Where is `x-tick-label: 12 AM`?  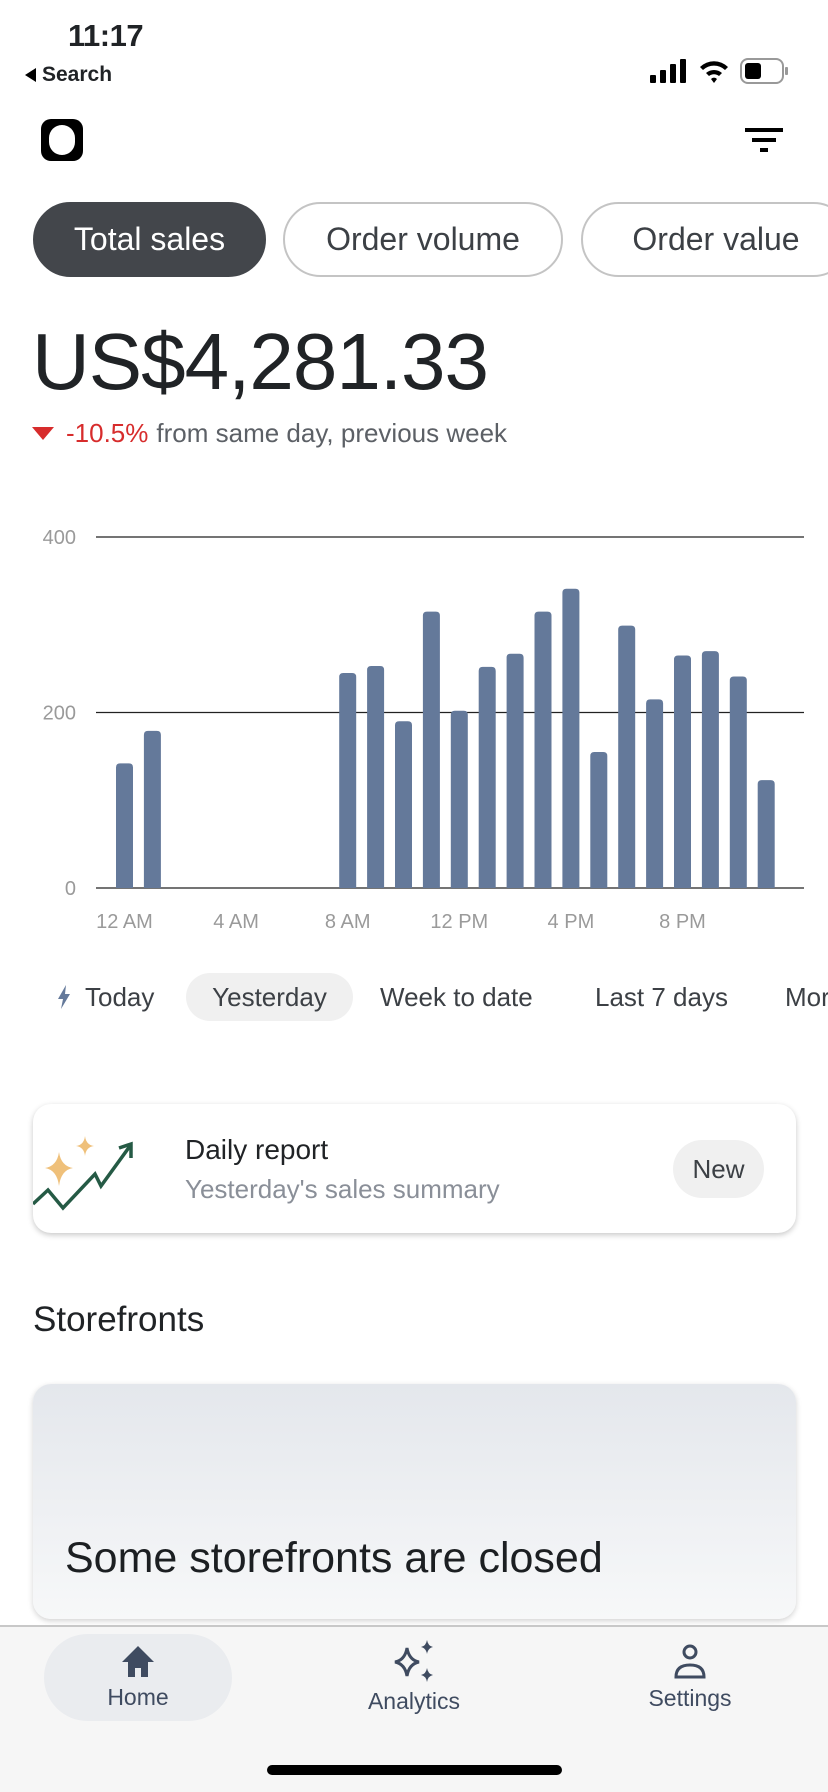
x-tick-label: 12 AM is located at coordinates (124, 922).